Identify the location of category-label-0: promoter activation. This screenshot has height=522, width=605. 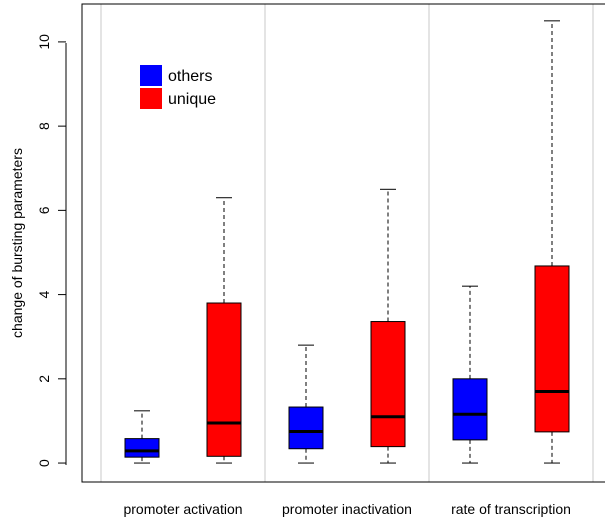
(182, 509).